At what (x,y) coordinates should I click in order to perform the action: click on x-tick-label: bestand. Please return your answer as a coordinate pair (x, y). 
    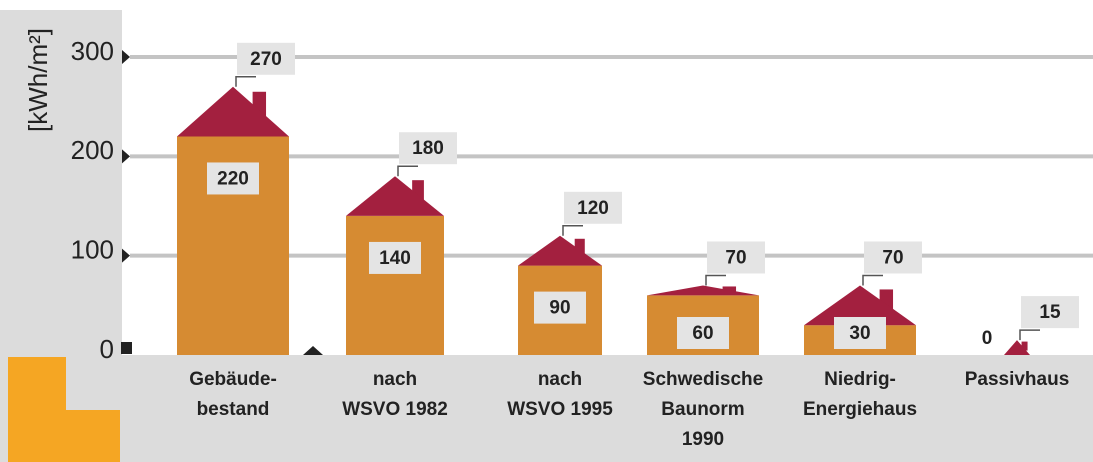
    Looking at the image, I should click on (233, 409).